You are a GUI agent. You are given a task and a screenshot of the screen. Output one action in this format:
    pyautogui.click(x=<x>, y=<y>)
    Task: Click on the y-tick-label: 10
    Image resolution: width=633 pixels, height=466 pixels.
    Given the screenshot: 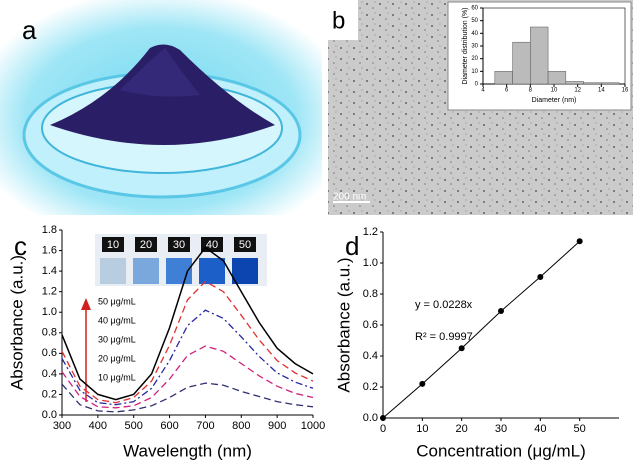 What is the action you would take?
    pyautogui.click(x=474, y=72)
    